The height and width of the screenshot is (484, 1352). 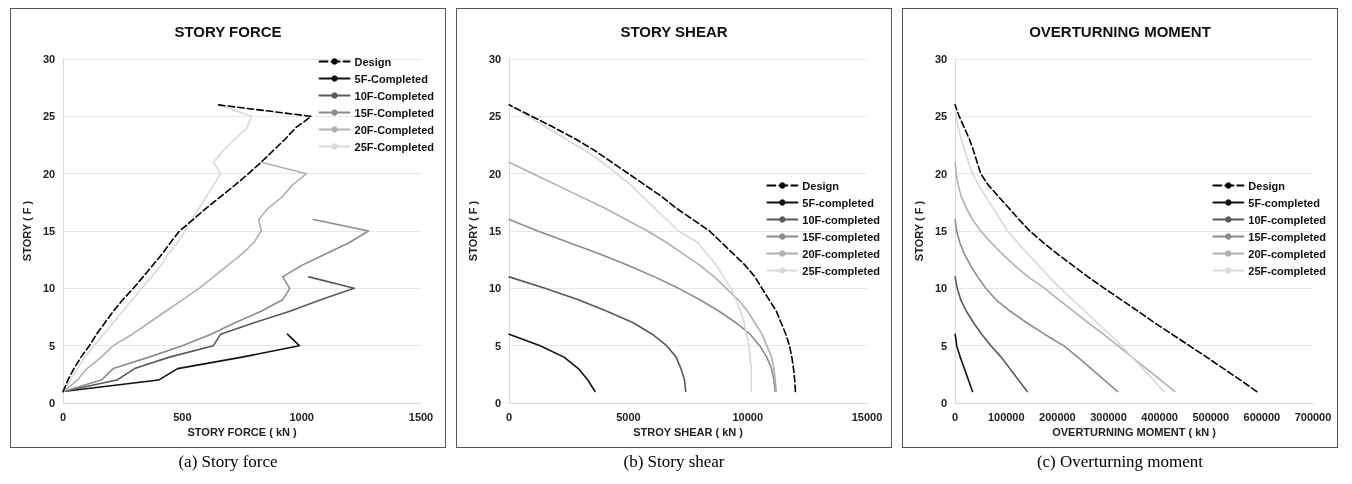 What do you see at coordinates (228, 31) in the screenshot?
I see `chart-title: STORY FORCE` at bounding box center [228, 31].